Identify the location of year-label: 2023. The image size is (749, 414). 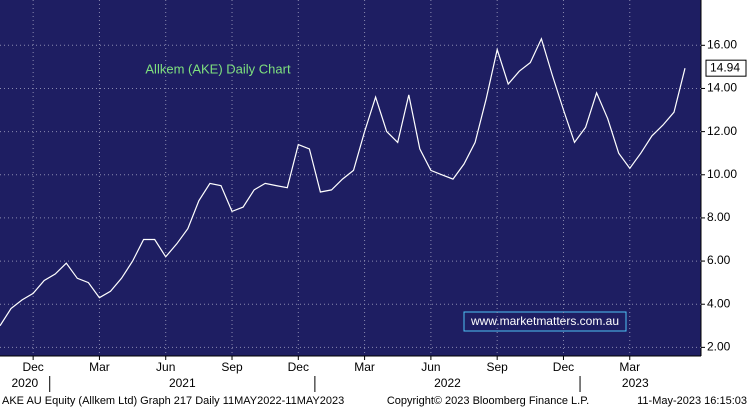
(635, 383).